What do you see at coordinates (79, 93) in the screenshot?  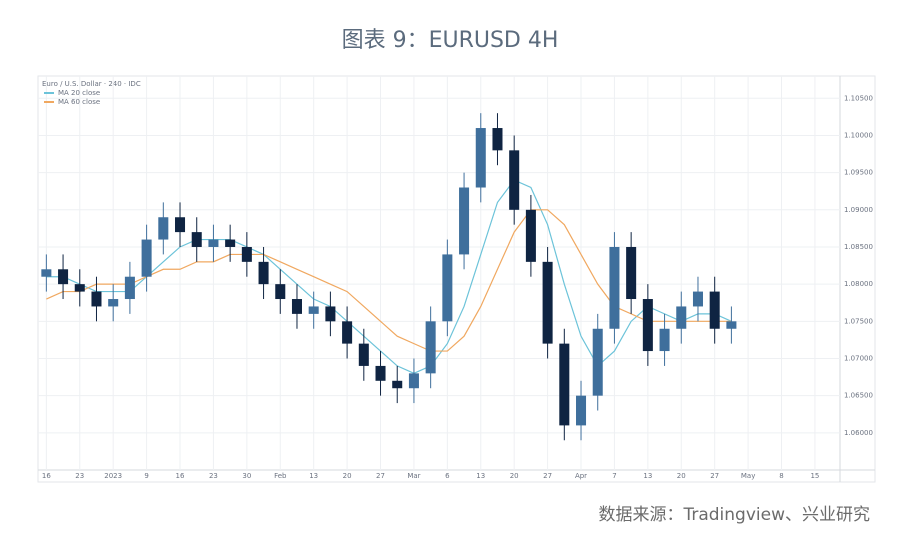 I see `legend-label: MA 20 close` at bounding box center [79, 93].